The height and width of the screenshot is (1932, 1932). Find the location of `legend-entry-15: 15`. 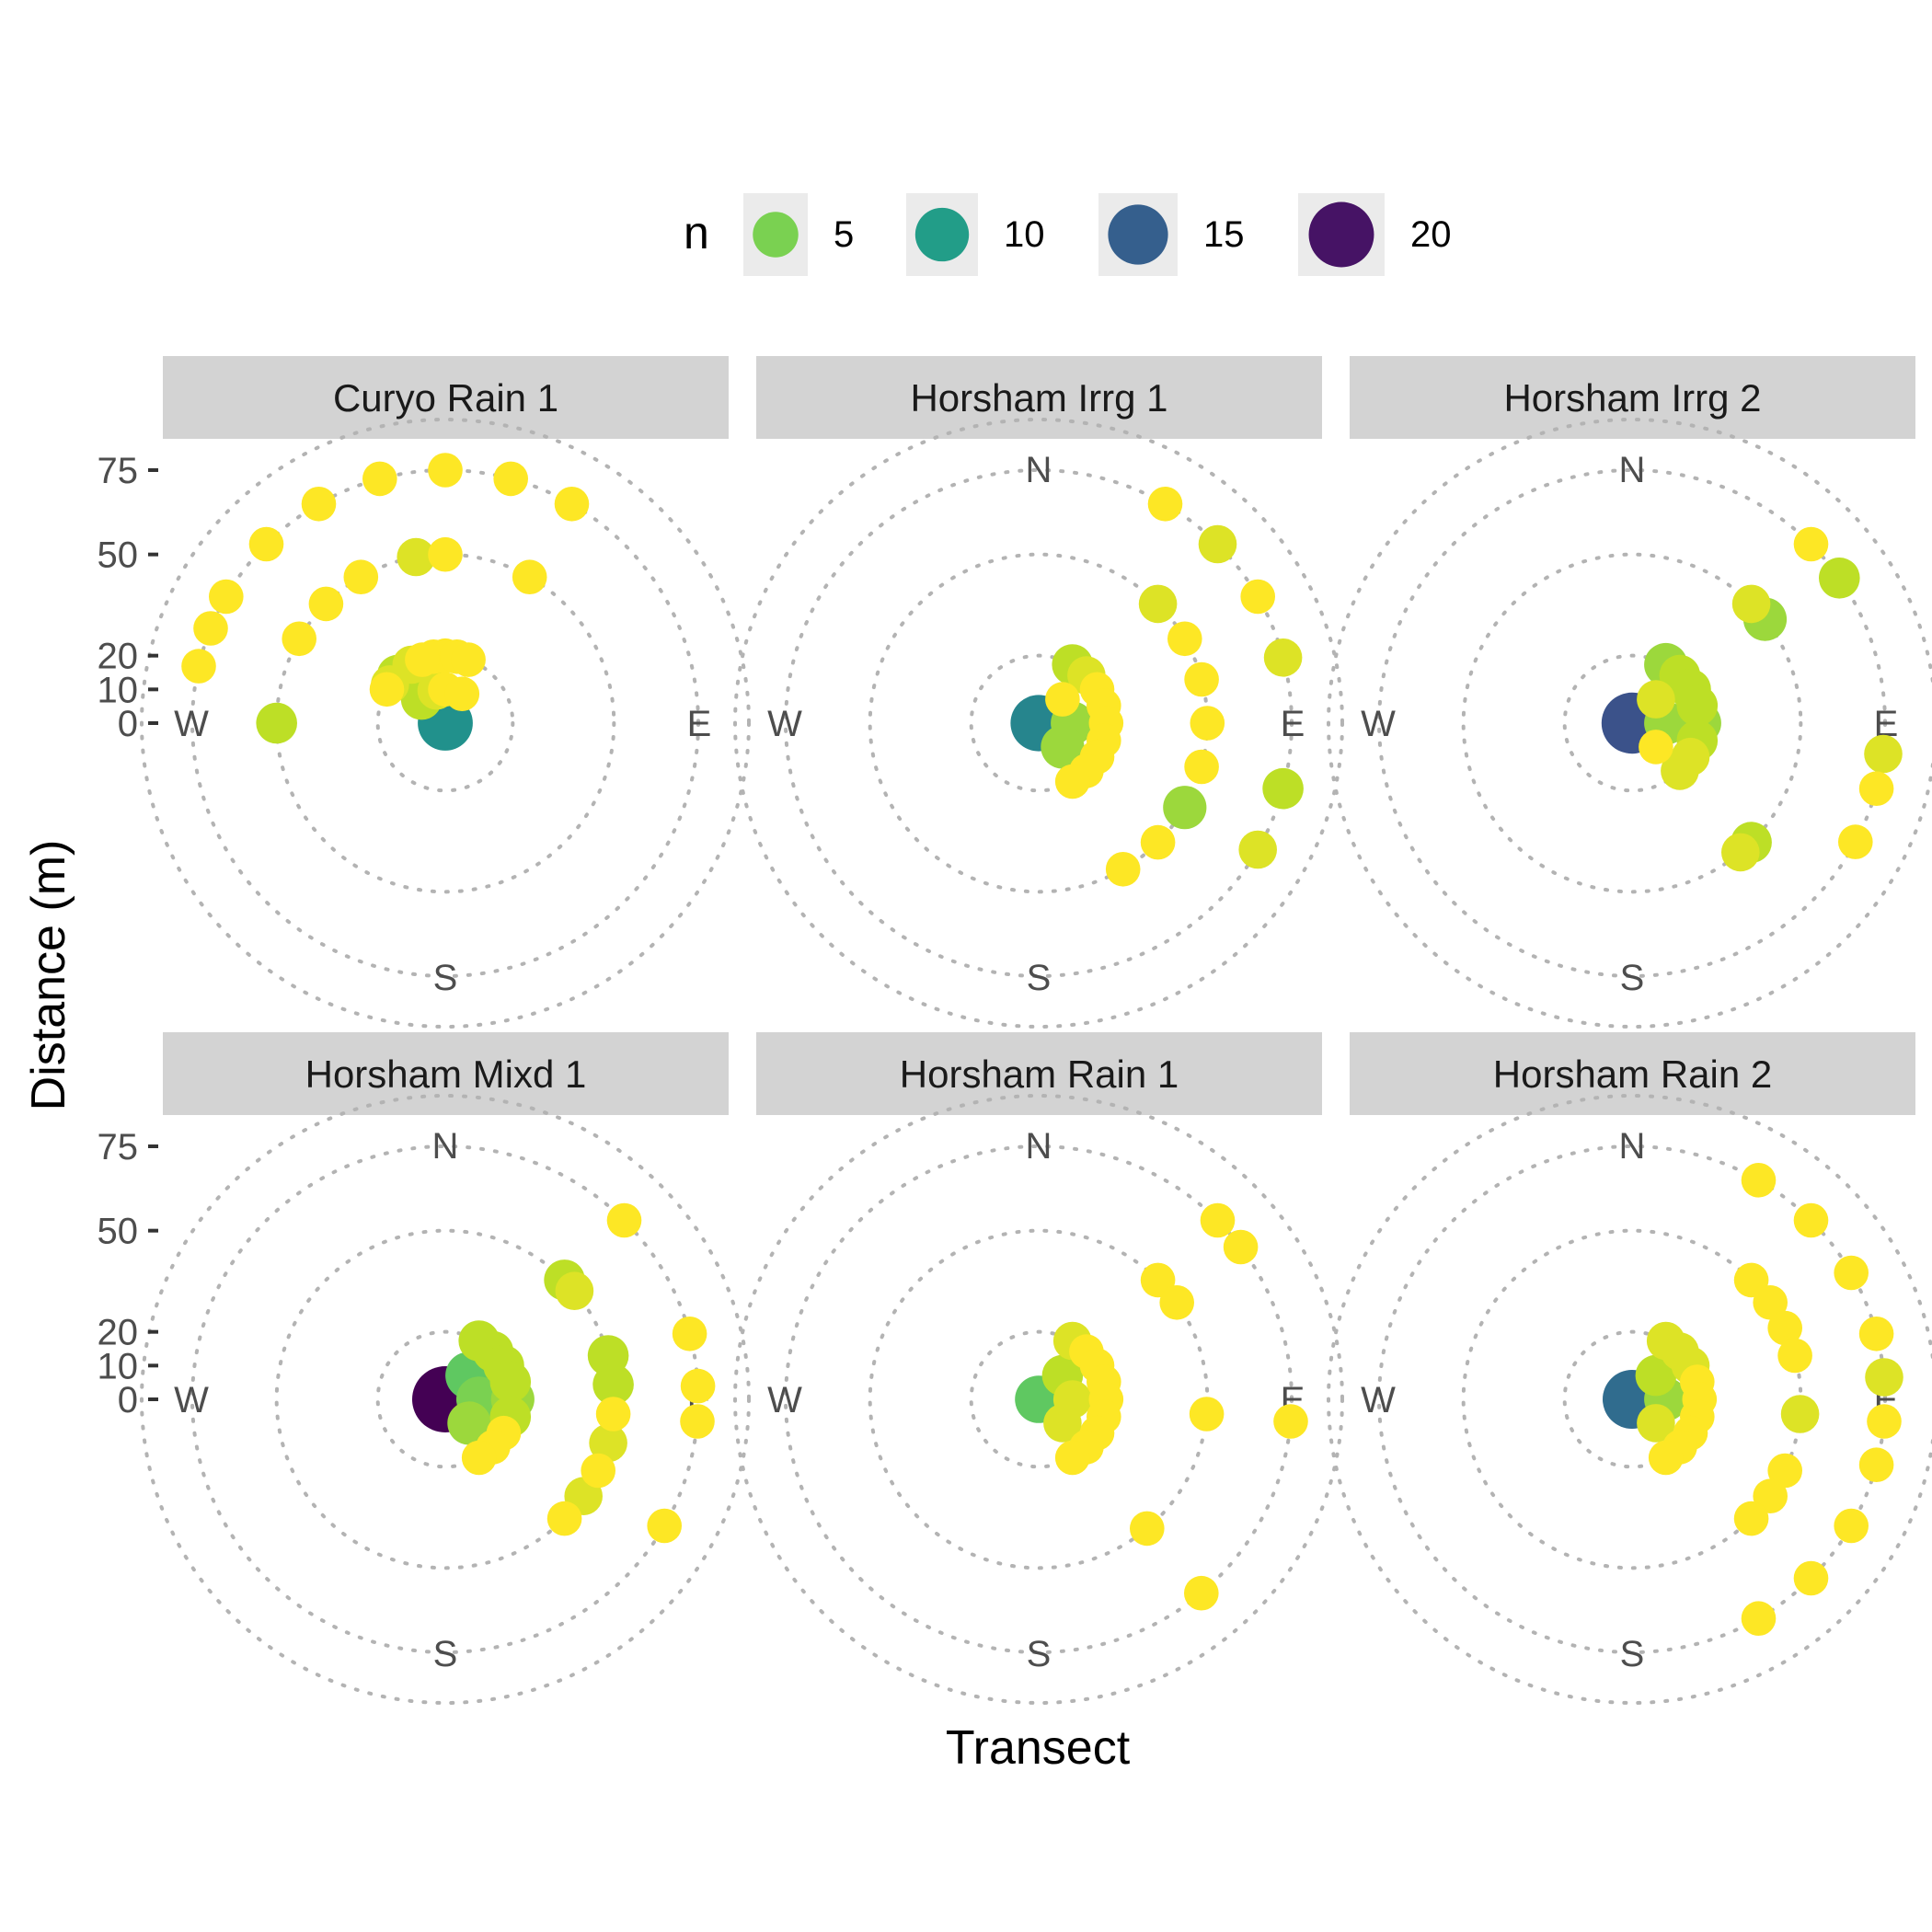

legend-entry-15: 15 is located at coordinates (1171, 234).